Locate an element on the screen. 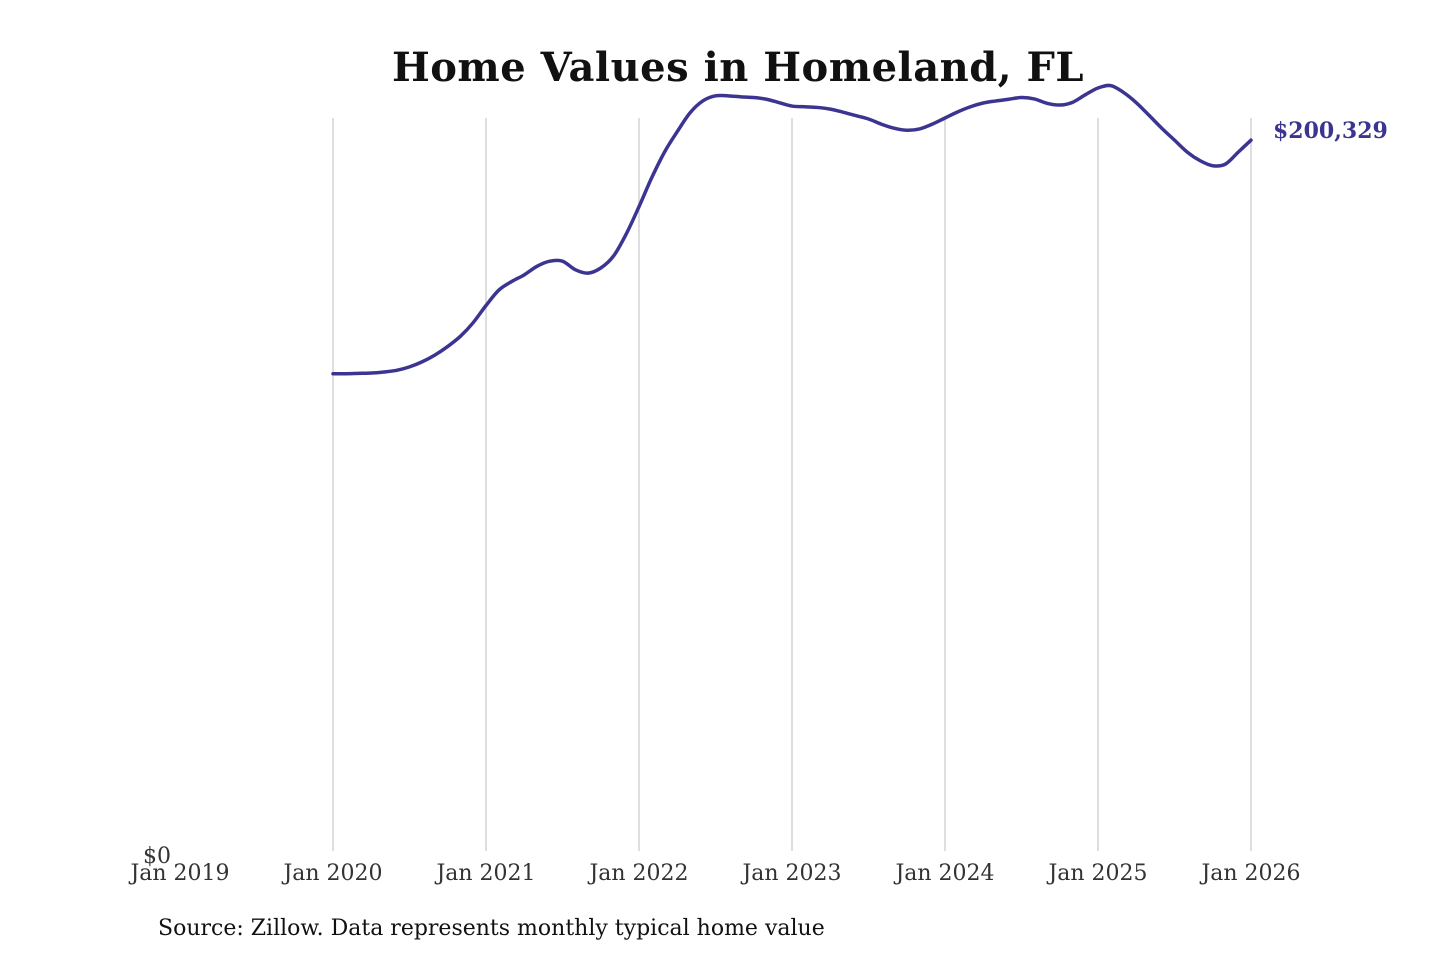  x-tick-label-2024: Jan 2024 is located at coordinates (943, 873).